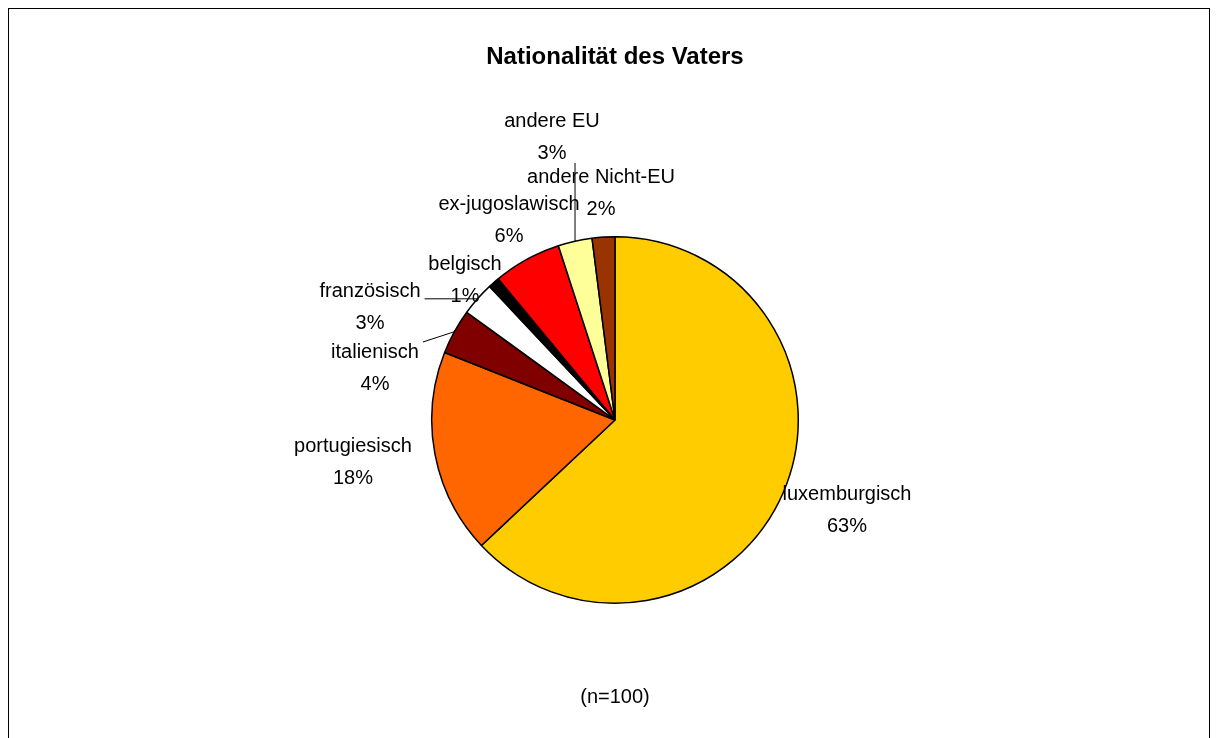  I want to click on slice-label: luxemburgisch, so click(847, 492).